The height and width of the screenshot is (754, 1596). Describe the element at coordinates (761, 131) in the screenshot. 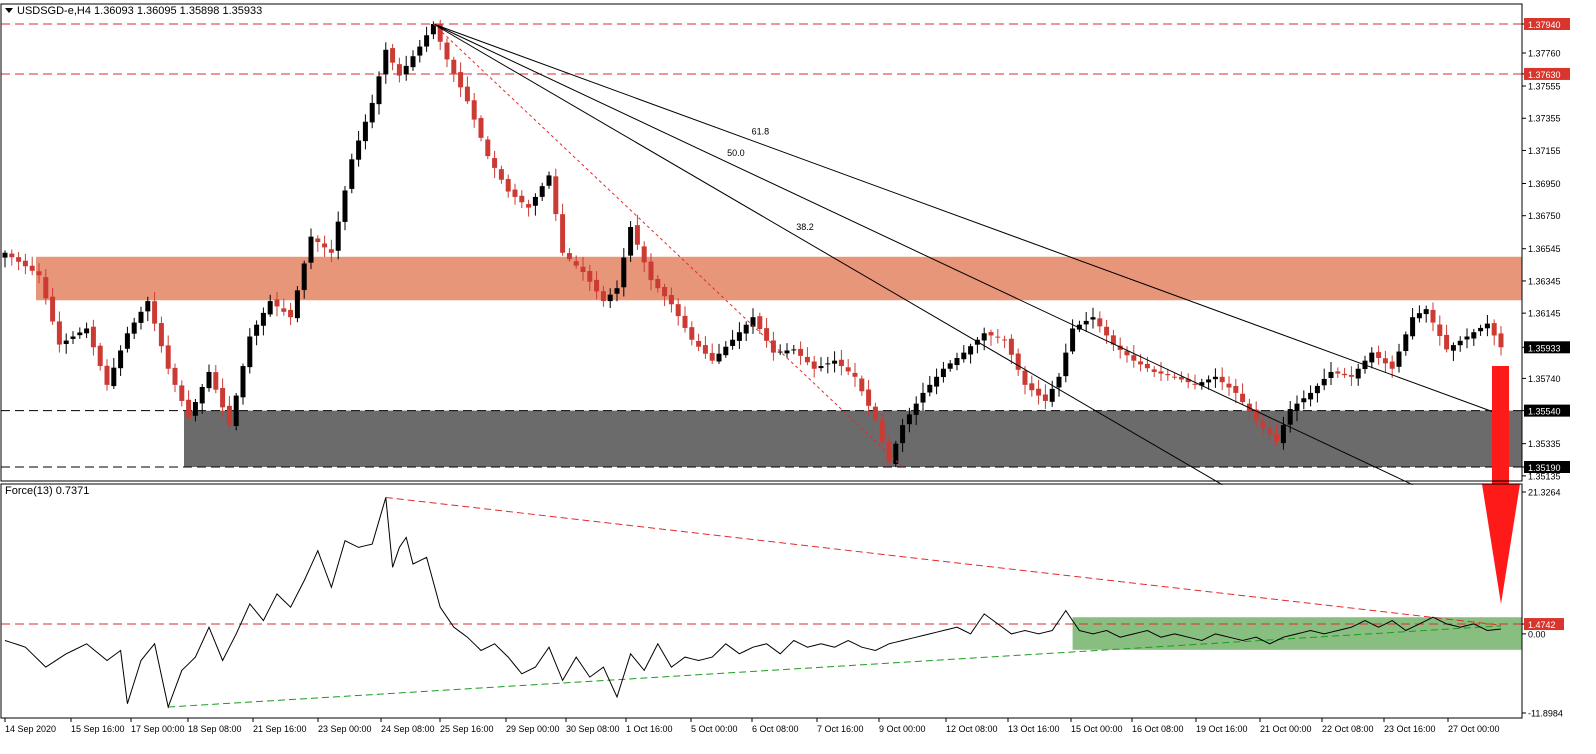

I see `fan-label: 61.8` at that location.